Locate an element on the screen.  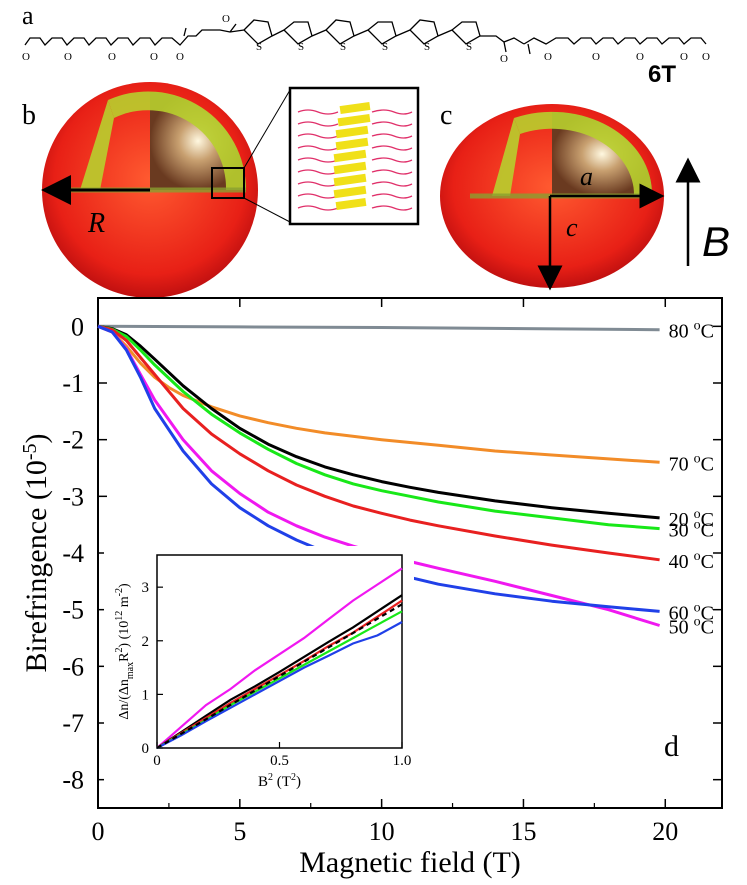
series-label-num: 20 is located at coordinates (681, 520).